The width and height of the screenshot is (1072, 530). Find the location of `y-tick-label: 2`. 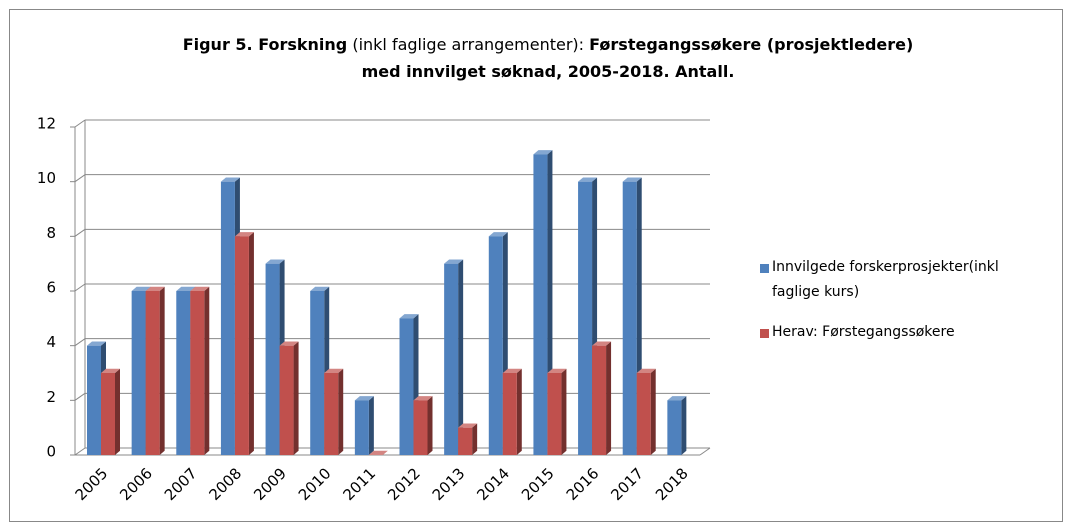

y-tick-label: 2 is located at coordinates (51, 397).